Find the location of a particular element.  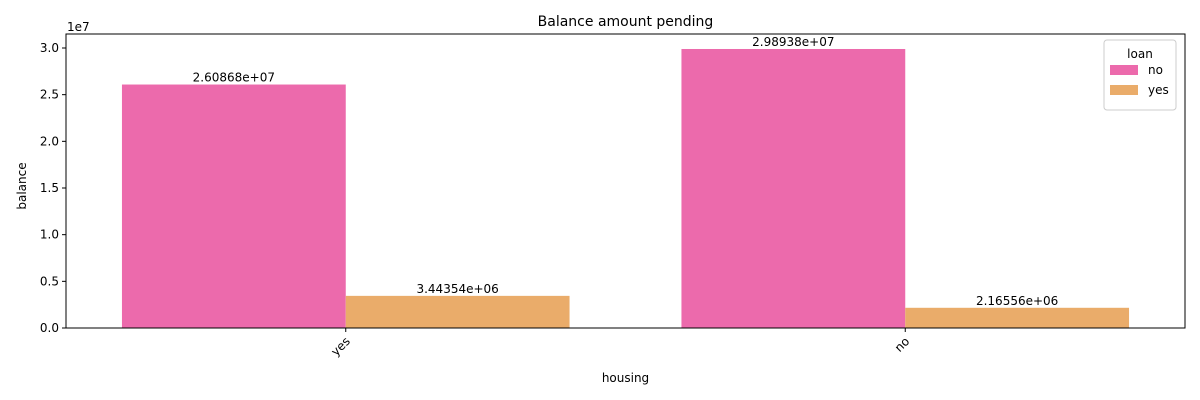

bar-no-loan-no is located at coordinates (793, 188).